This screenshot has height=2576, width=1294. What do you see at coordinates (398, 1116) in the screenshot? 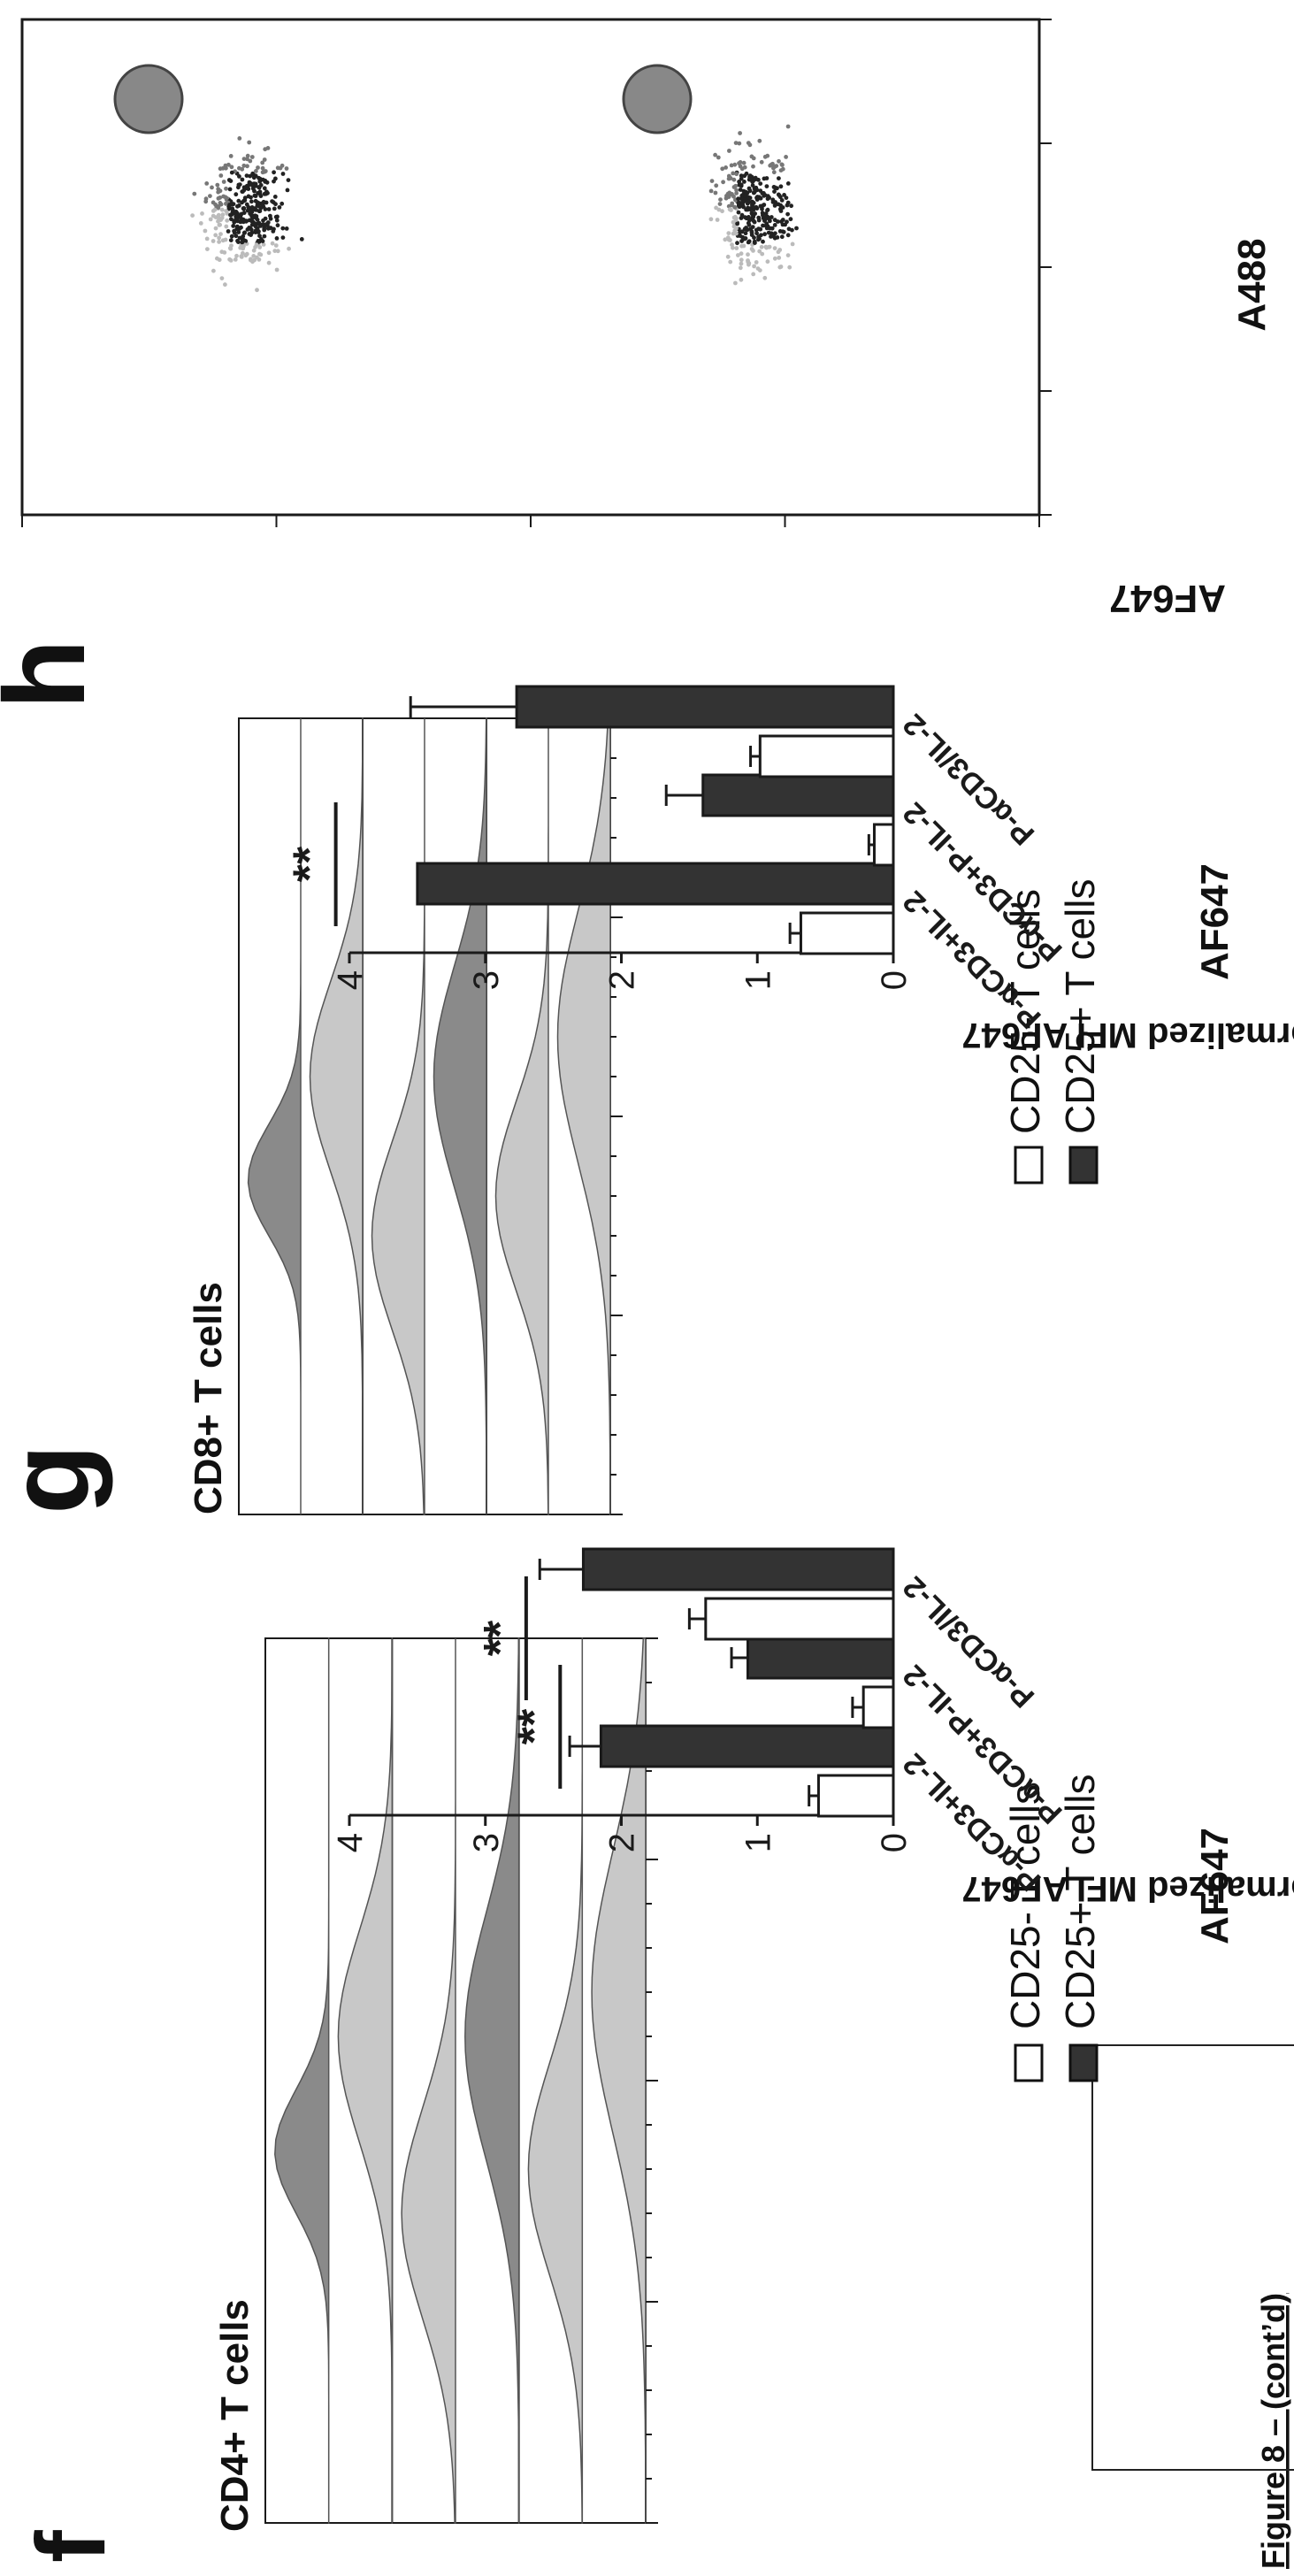
I see `histogram-curve` at bounding box center [398, 1116].